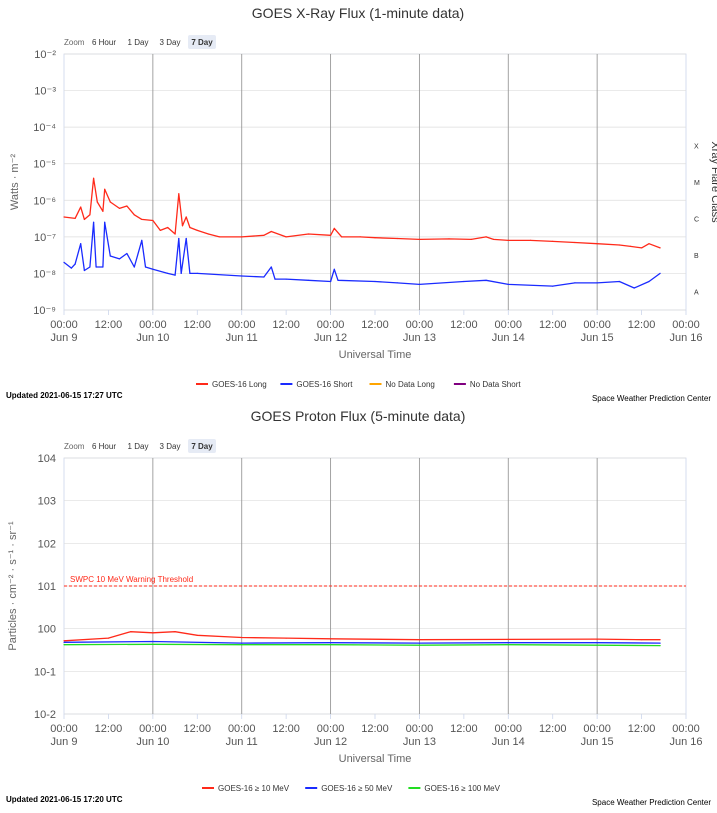 This screenshot has width=717, height=813. Describe the element at coordinates (410, 384) in the screenshot. I see `legend-label: No Data Long` at that location.